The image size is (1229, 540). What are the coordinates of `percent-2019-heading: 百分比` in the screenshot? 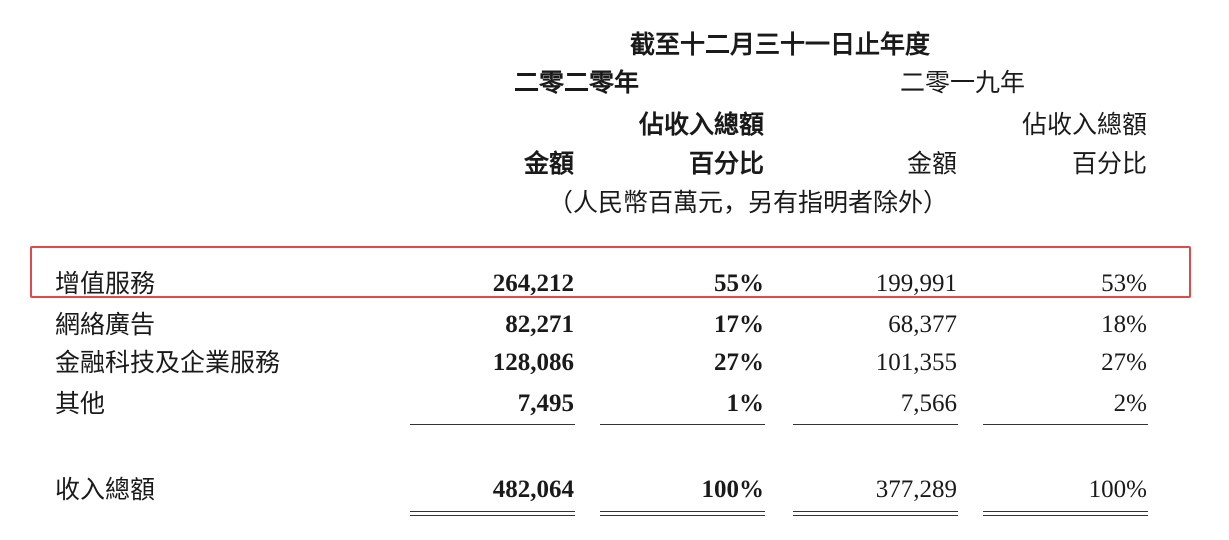 It's located at (1109, 163).